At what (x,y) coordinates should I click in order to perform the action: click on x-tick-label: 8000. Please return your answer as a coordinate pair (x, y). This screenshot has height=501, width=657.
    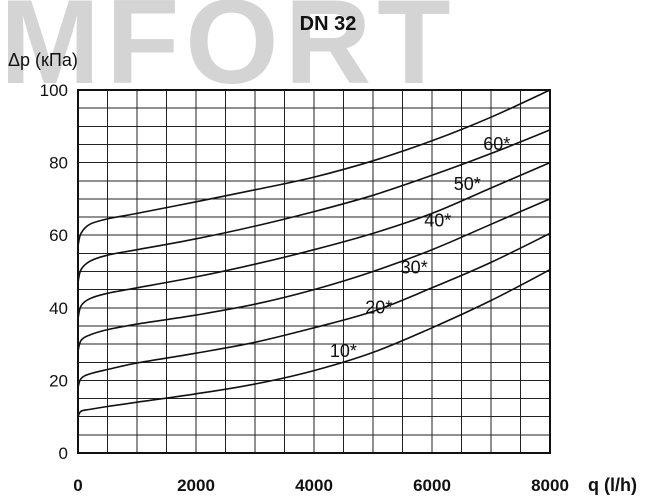
    Looking at the image, I should click on (550, 485).